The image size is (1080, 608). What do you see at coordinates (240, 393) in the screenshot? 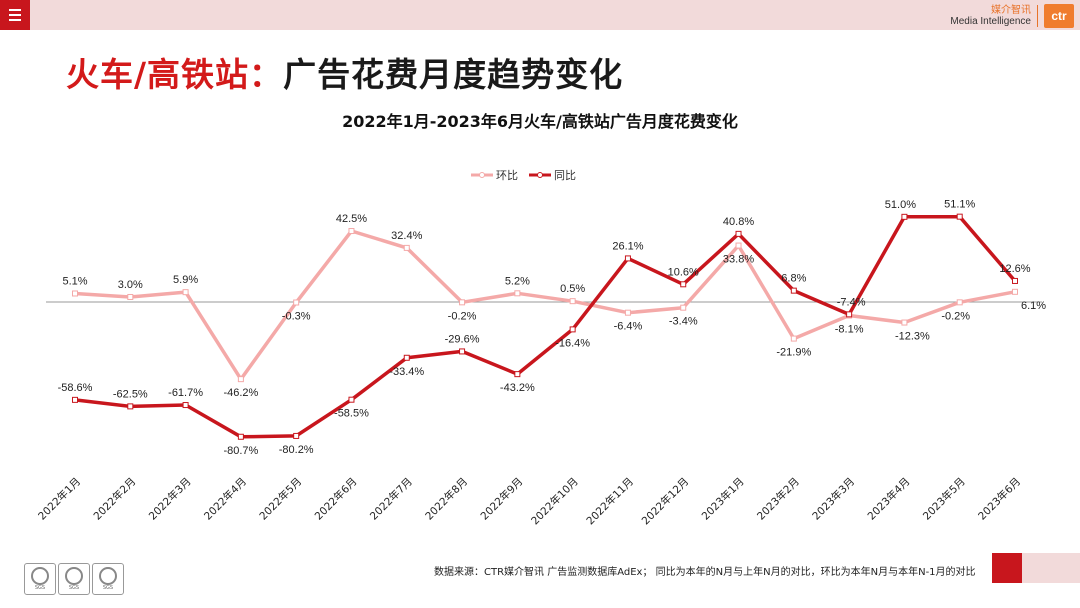
I see `data-label-mom-3: -46.2%` at bounding box center [240, 393].